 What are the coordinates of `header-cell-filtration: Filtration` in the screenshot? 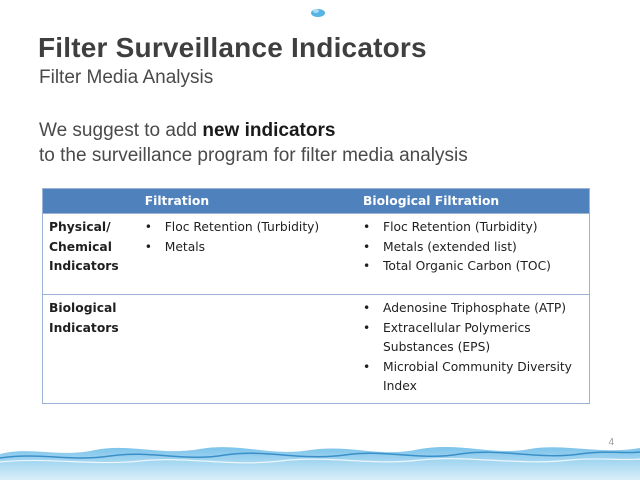 It's located at (245, 201).